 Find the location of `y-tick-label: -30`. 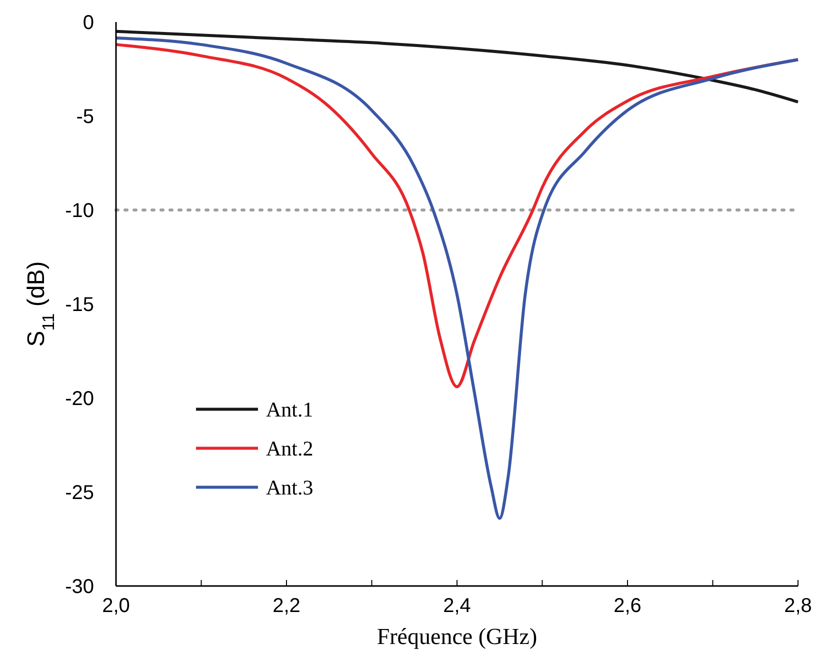

y-tick-label: -30 is located at coordinates (79, 587).